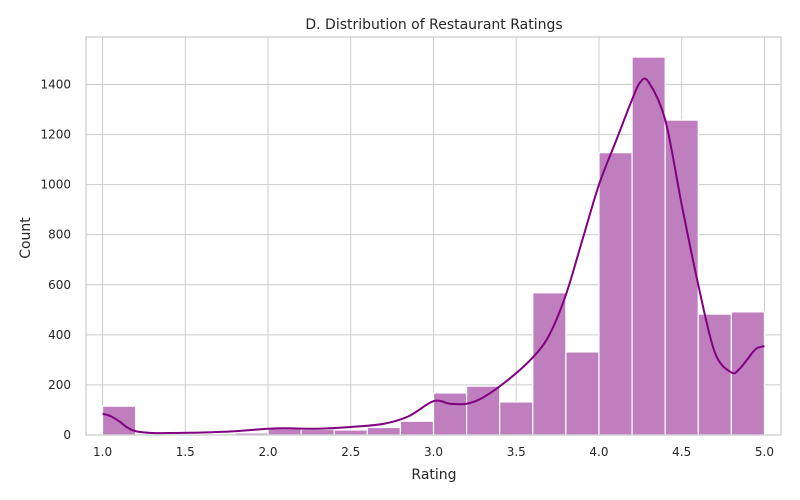 The image size is (800, 500). I want to click on y-tick-label: 400, so click(59, 335).